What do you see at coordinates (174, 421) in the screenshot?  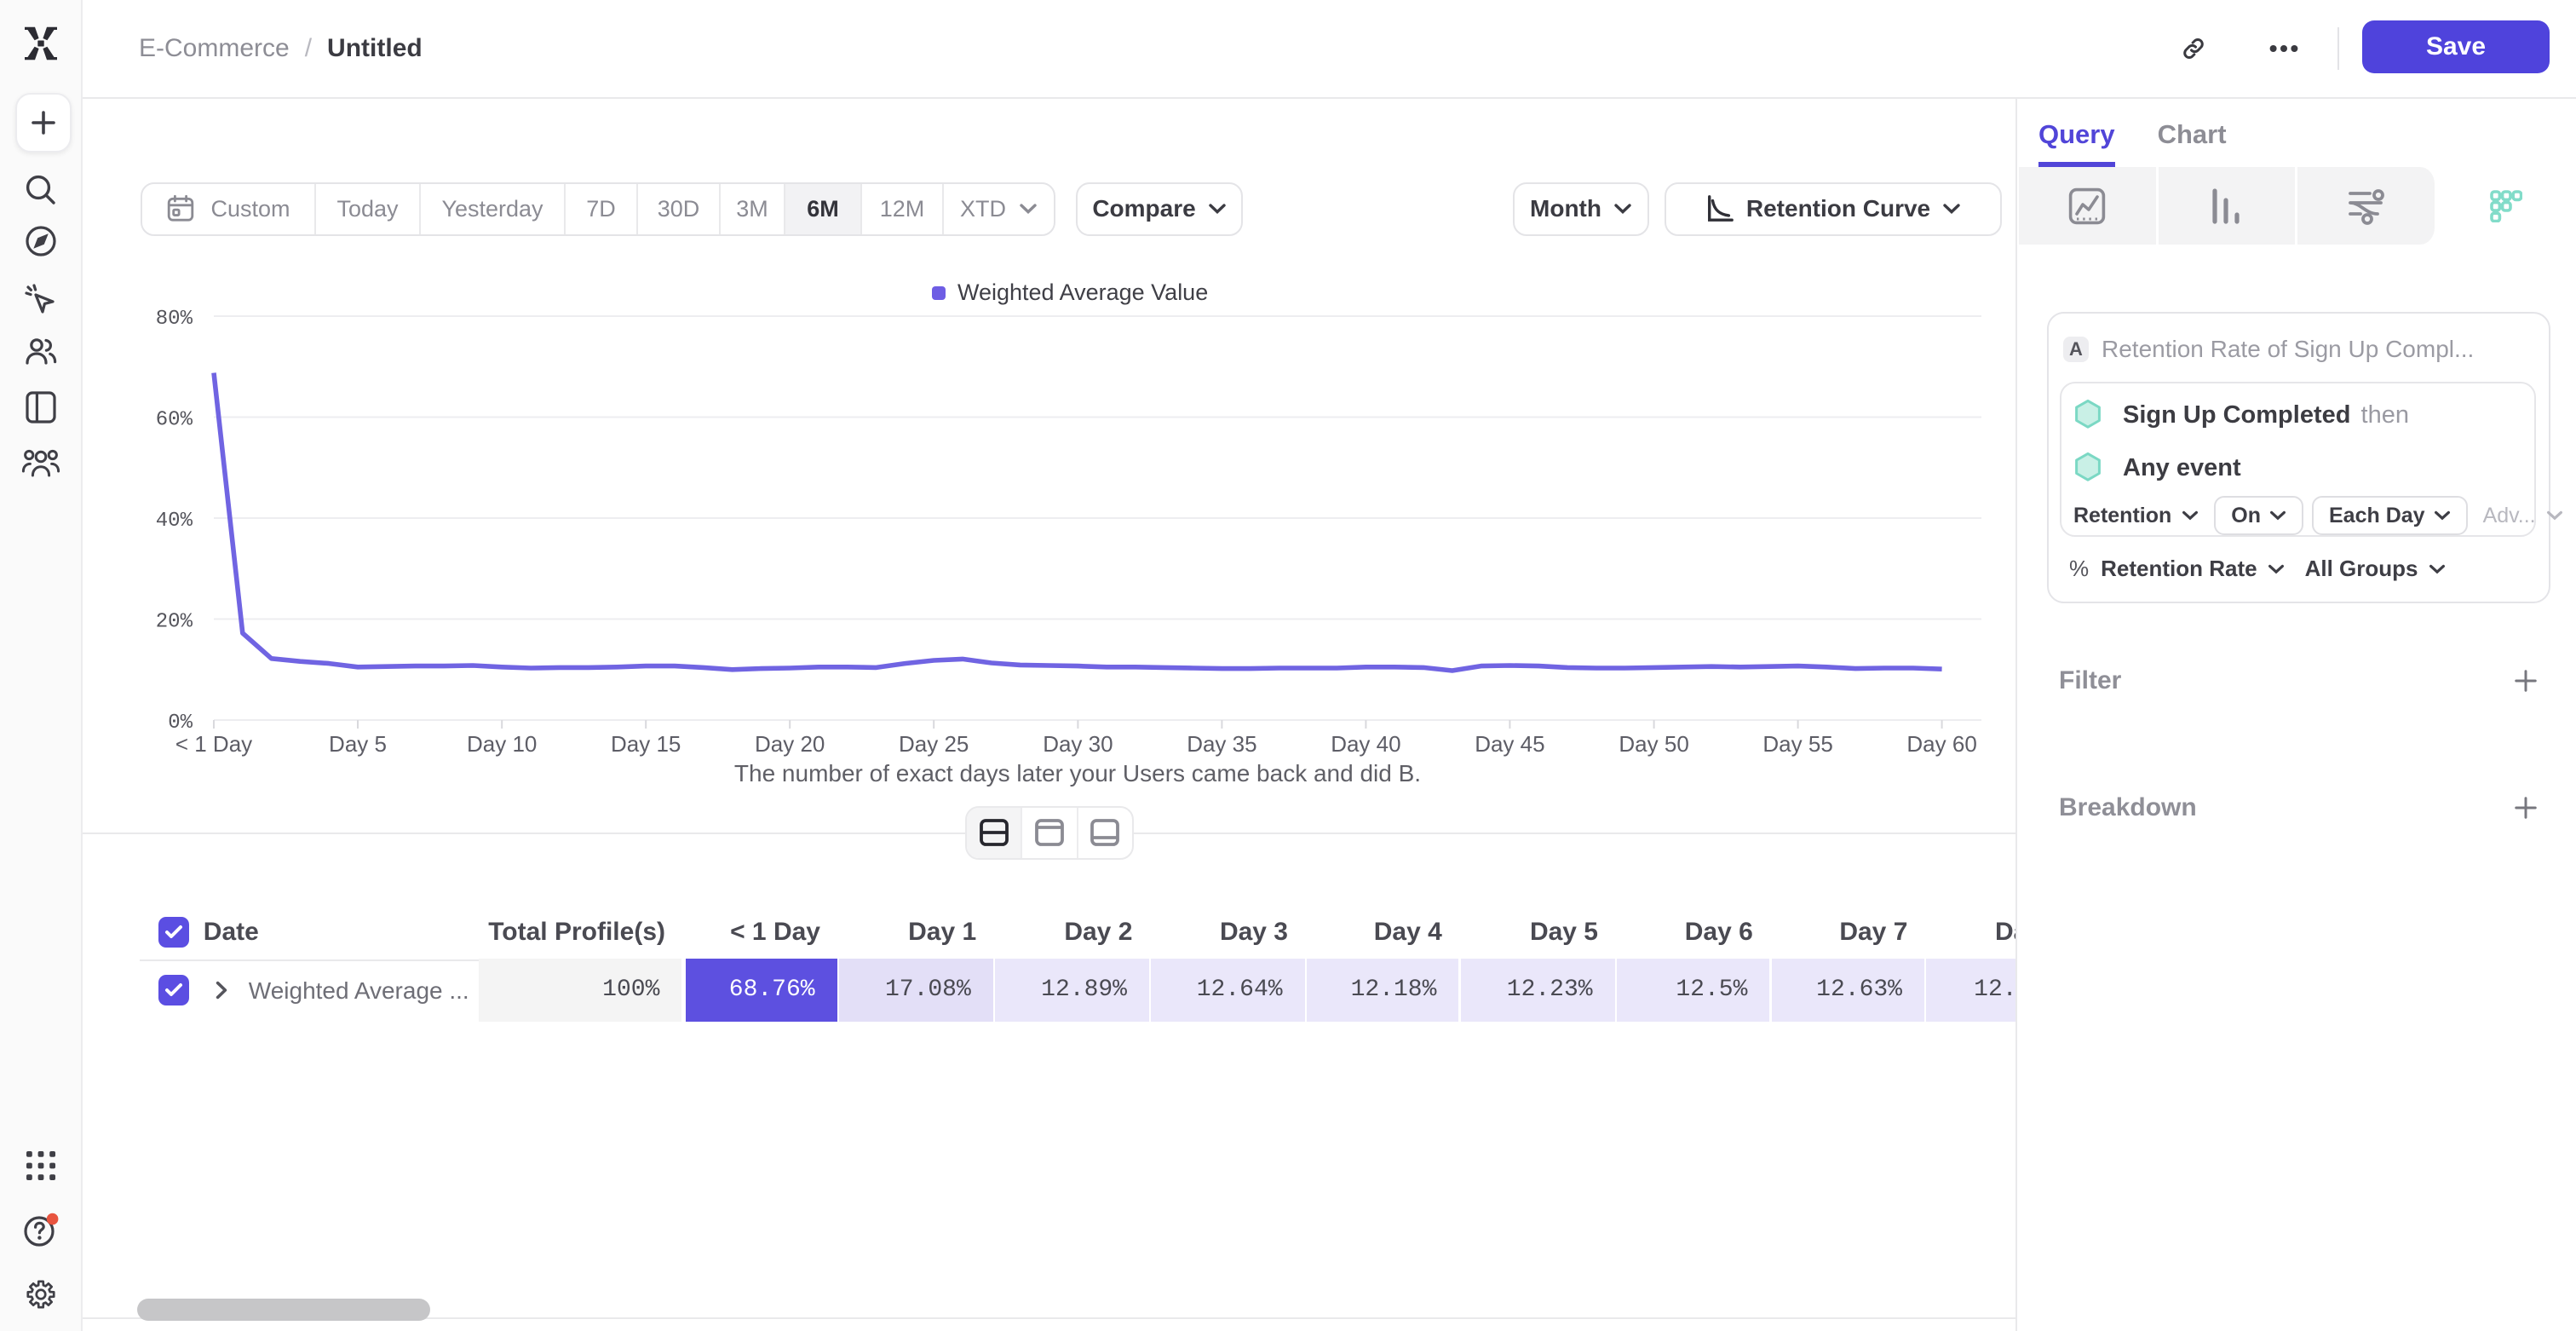 I see `svg-text: 60%` at bounding box center [174, 421].